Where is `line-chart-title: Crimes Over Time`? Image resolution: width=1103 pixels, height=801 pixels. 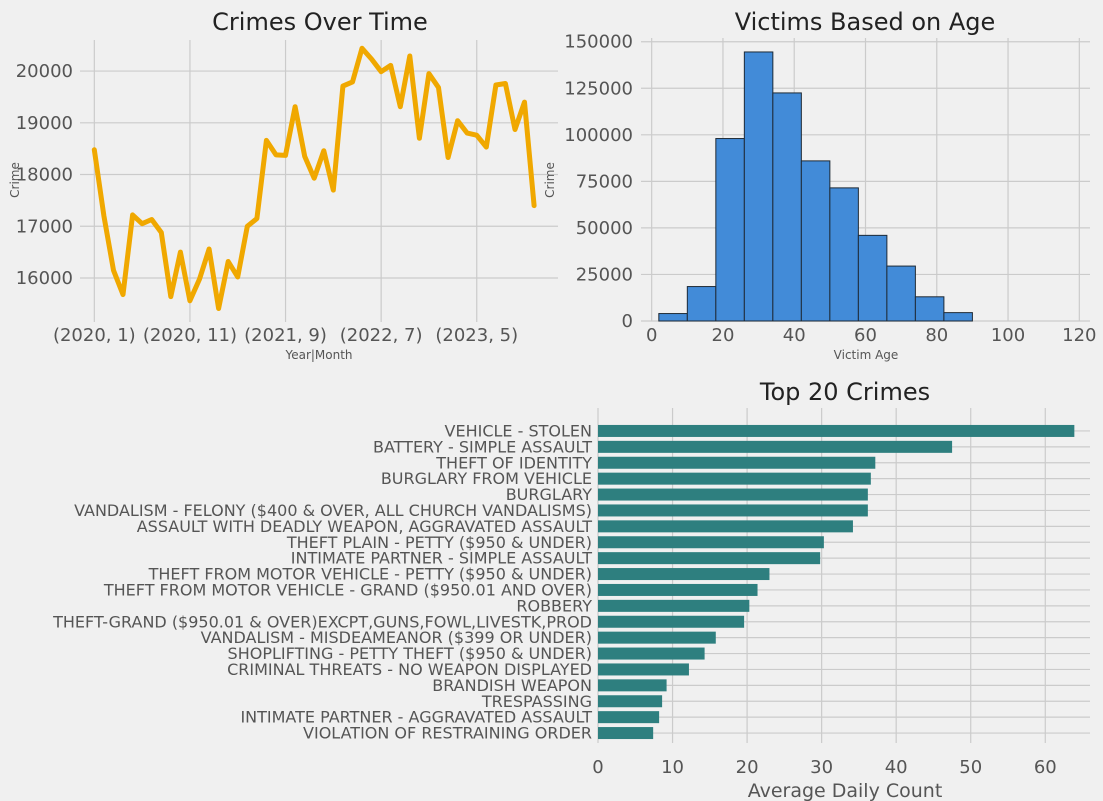 line-chart-title: Crimes Over Time is located at coordinates (320, 22).